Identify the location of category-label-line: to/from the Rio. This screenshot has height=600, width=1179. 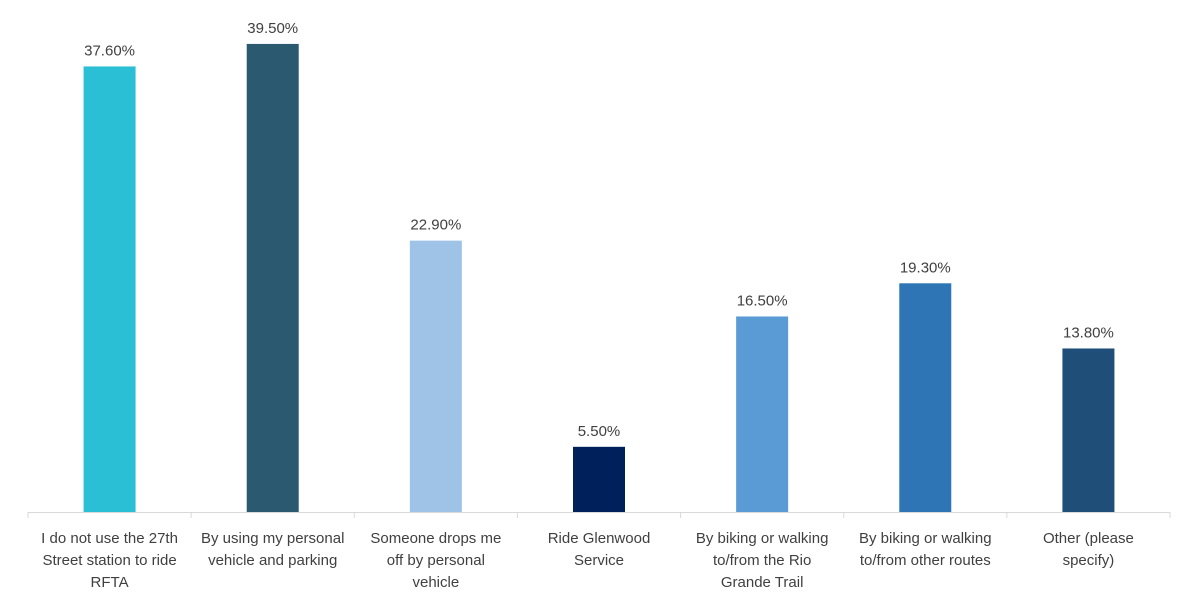
(762, 560).